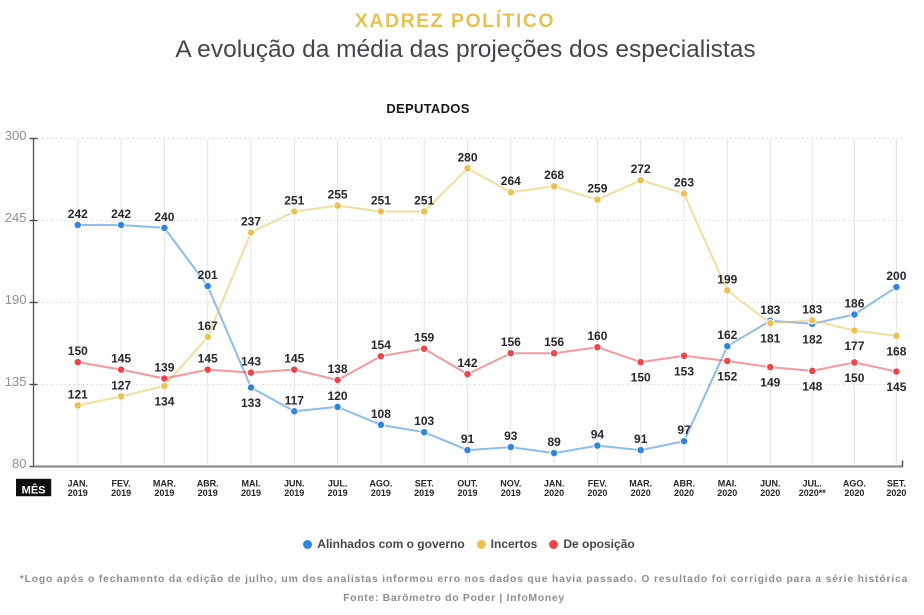 The image size is (924, 615). What do you see at coordinates (896, 351) in the screenshot?
I see `svg-text: 168` at bounding box center [896, 351].